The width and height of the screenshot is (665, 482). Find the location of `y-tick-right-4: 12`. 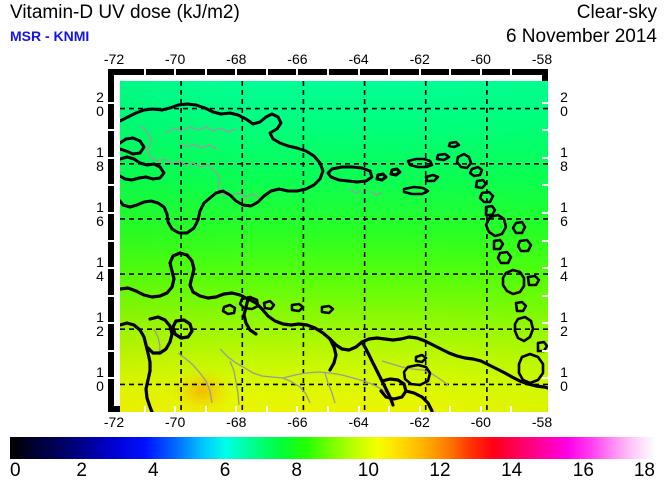

y-tick-right-4: 12 is located at coordinates (564, 323).